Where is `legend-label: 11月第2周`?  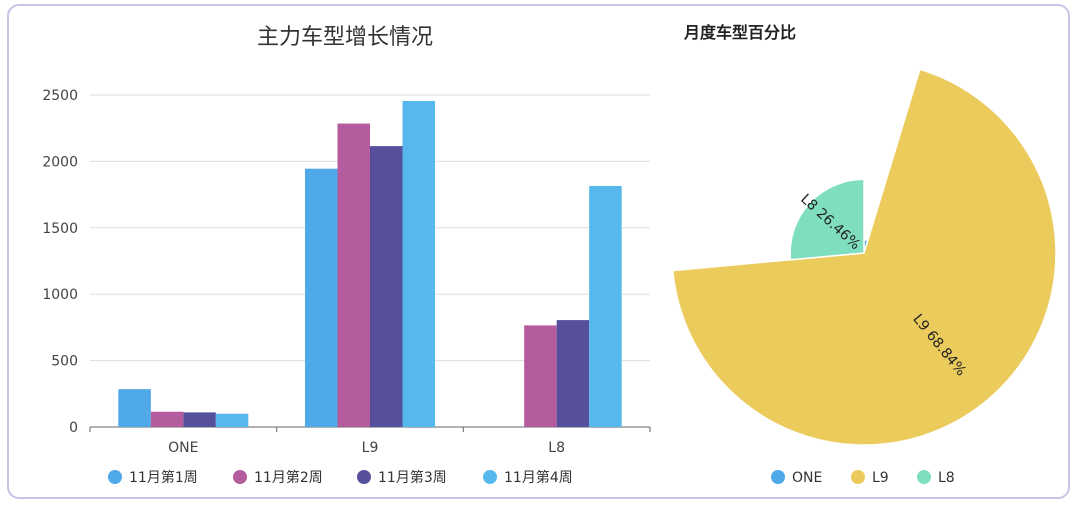 legend-label: 11月第2周 is located at coordinates (288, 477).